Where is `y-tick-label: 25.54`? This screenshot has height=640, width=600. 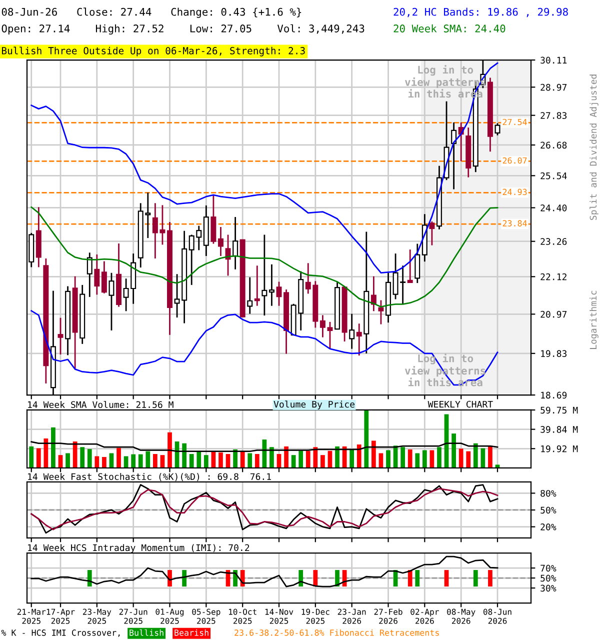
y-tick-label: 25.54 is located at coordinates (553, 176).